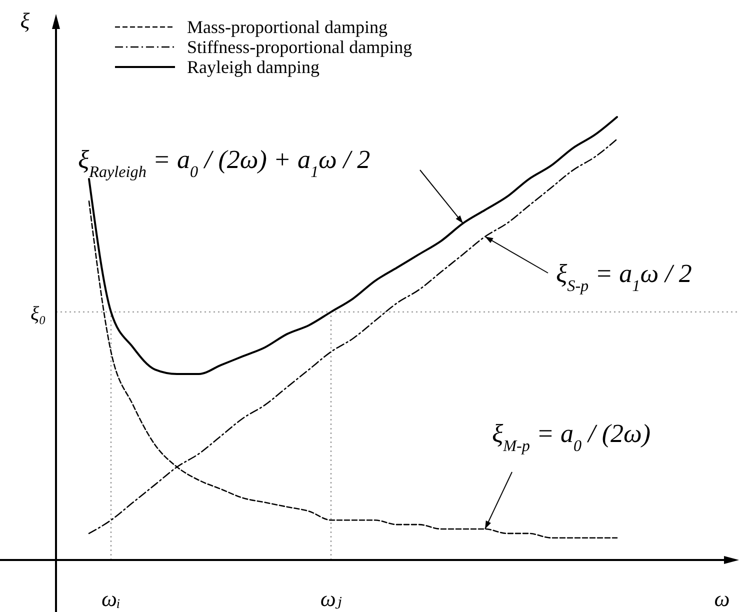  Describe the element at coordinates (722, 598) in the screenshot. I see `x-axis-title: ω` at that location.